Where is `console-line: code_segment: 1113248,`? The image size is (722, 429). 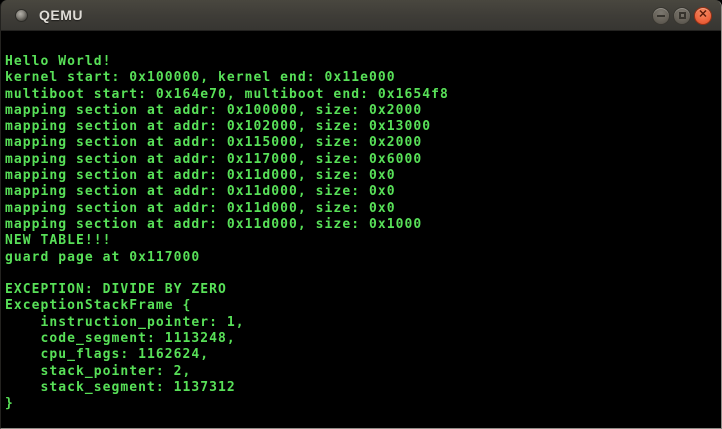 console-line: code_segment: 1113248, is located at coordinates (120, 339).